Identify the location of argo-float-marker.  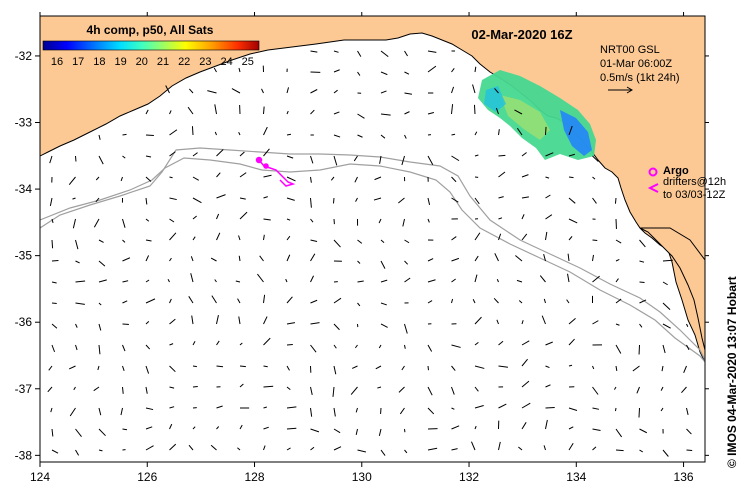
(266, 166).